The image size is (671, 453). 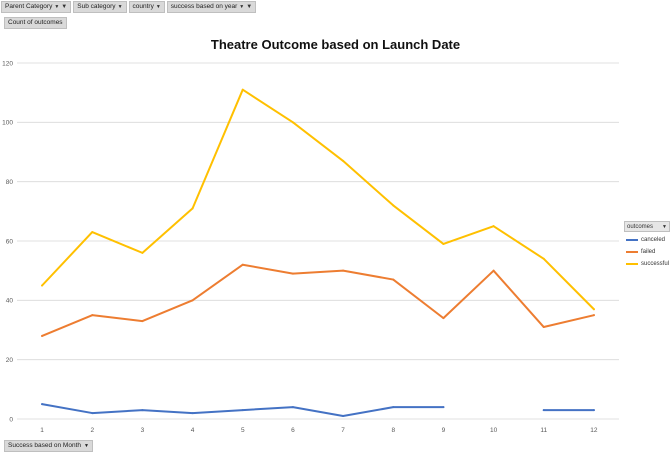 I want to click on legend-item-canceled: canceled, so click(x=647, y=240).